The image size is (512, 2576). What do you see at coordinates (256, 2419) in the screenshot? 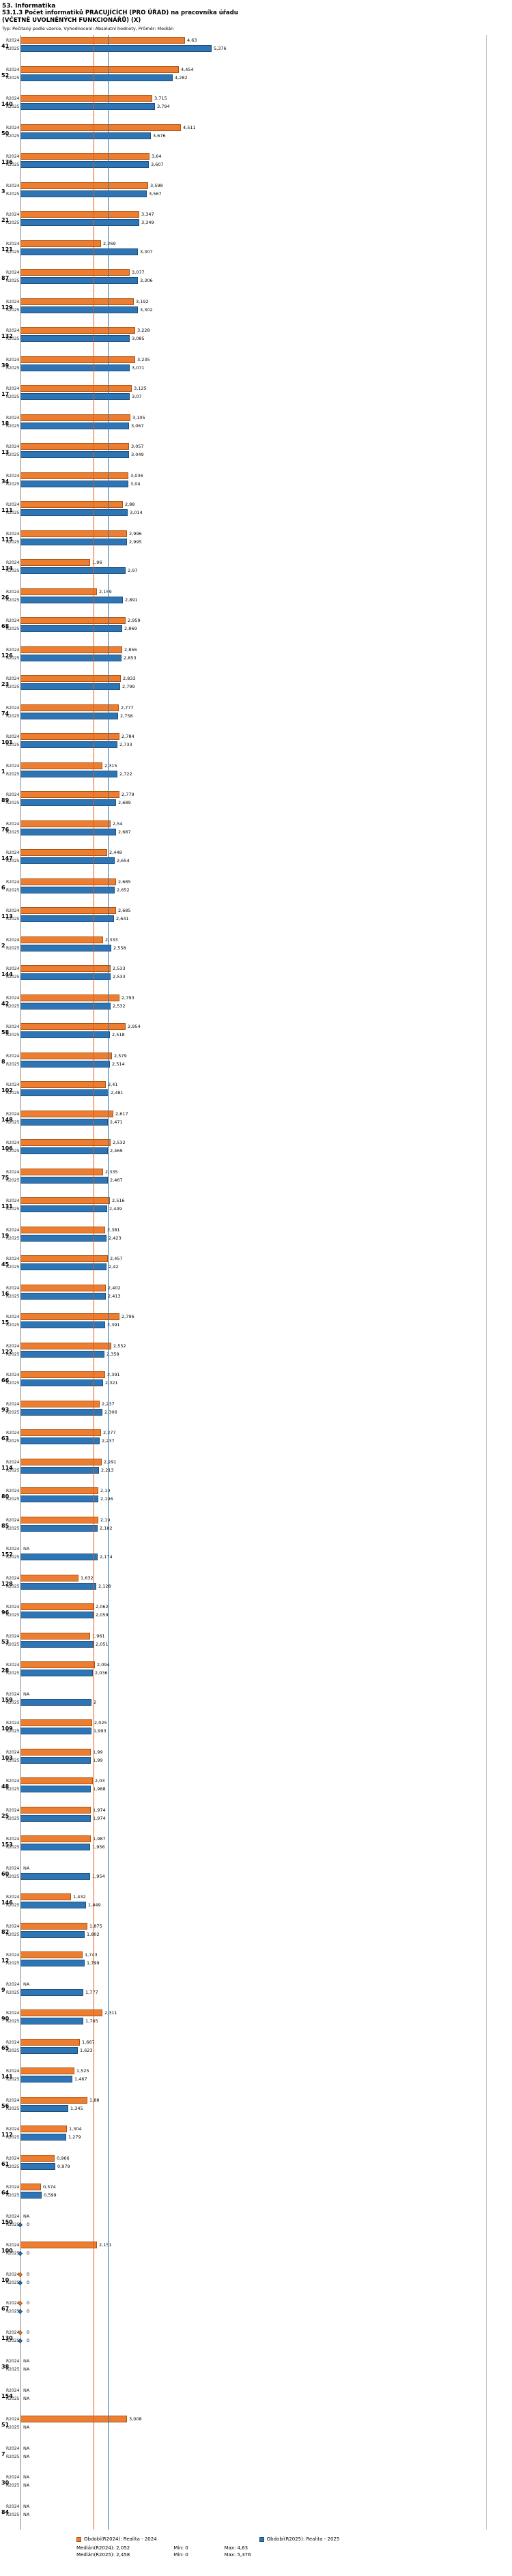
I see `bar-row-r2024: R2024 3,008` at bounding box center [256, 2419].